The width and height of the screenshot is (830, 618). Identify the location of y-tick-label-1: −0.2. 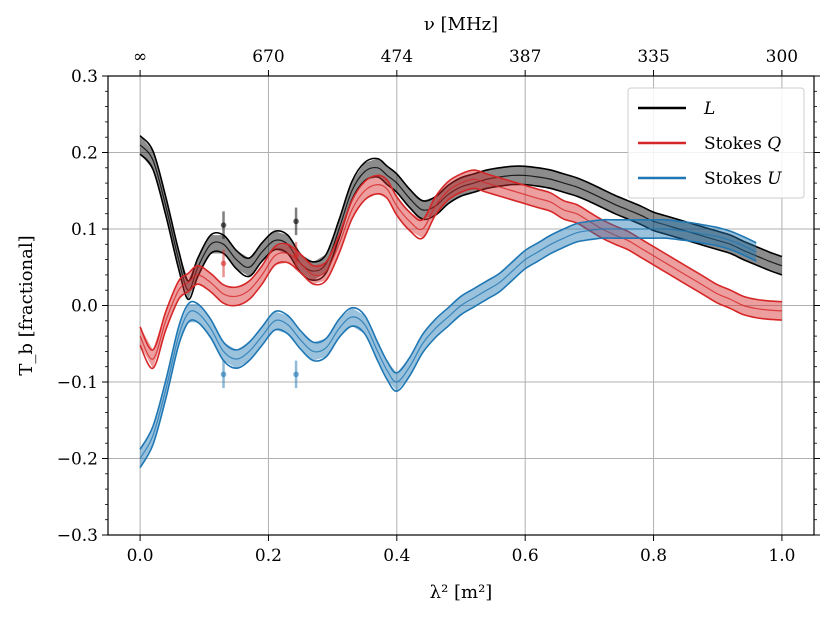
(77, 460).